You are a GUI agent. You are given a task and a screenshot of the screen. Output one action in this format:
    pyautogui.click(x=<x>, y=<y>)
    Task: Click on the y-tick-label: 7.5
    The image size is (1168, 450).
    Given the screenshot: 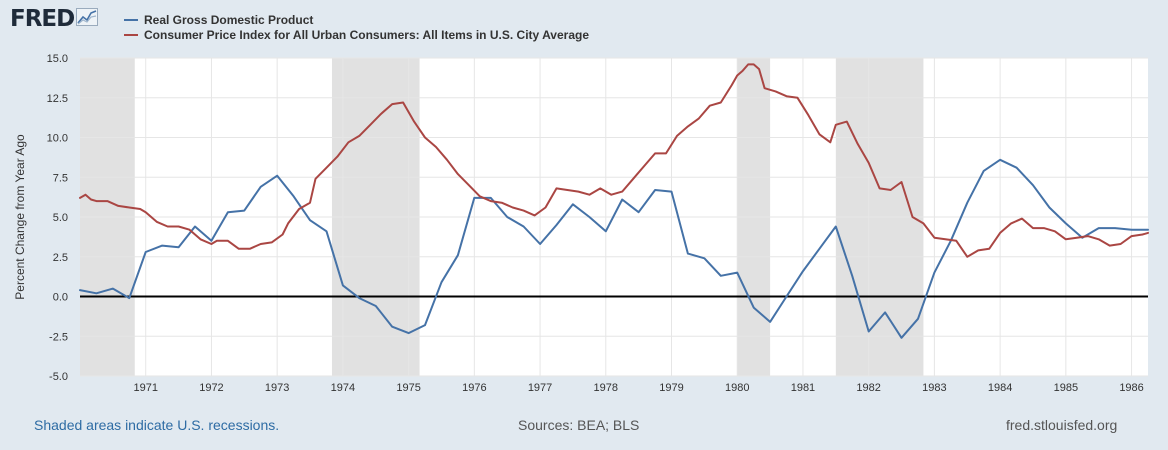 What is the action you would take?
    pyautogui.click(x=60, y=178)
    